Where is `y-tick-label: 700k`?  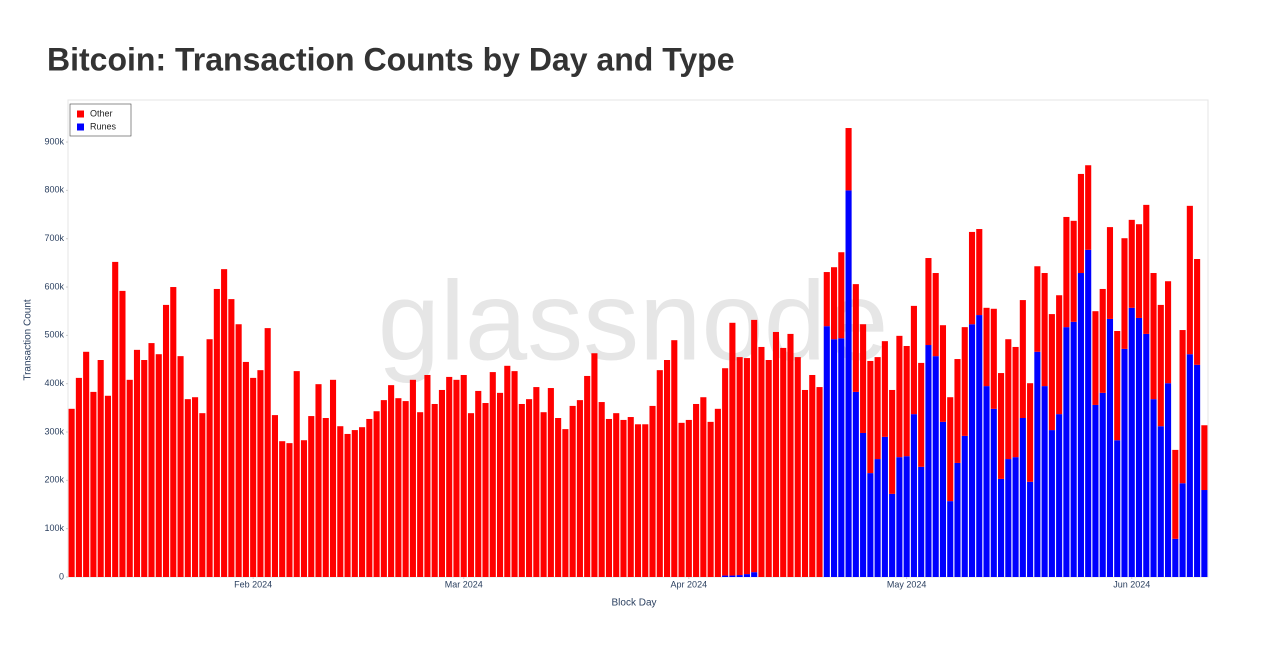
y-tick-label: 700k is located at coordinates (54, 238).